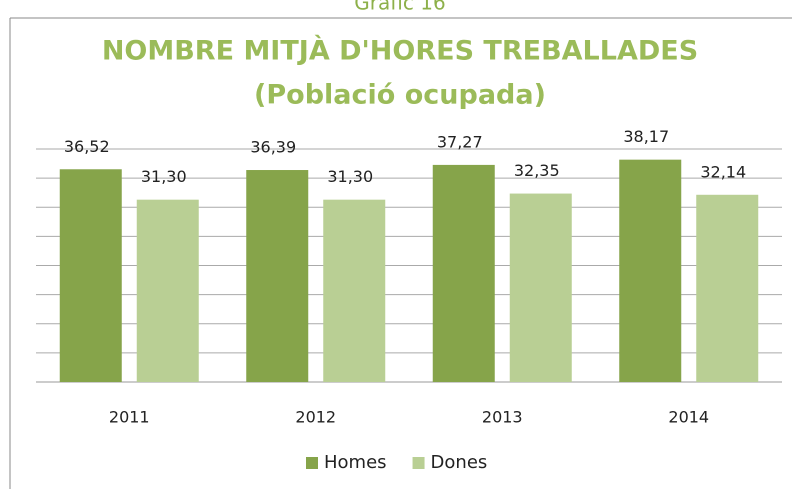 Image resolution: width=792 pixels, height=489 pixels. What do you see at coordinates (87, 146) in the screenshot?
I see `data-label: 36,52` at bounding box center [87, 146].